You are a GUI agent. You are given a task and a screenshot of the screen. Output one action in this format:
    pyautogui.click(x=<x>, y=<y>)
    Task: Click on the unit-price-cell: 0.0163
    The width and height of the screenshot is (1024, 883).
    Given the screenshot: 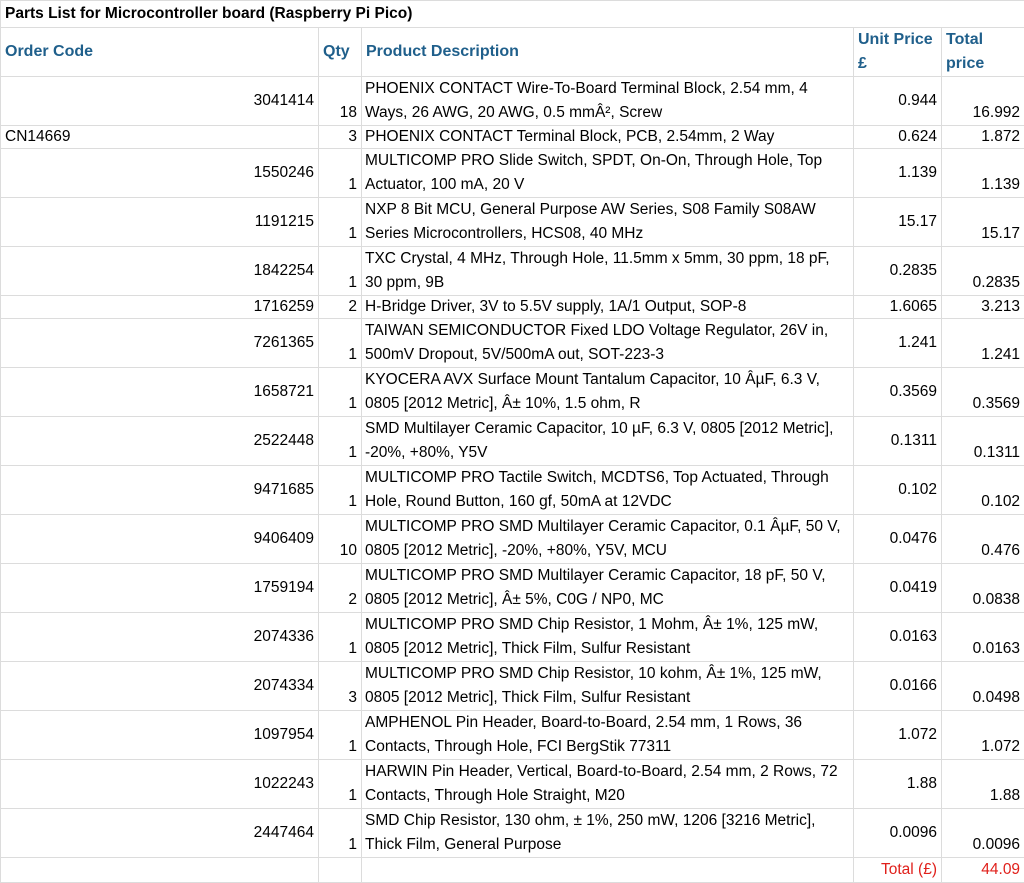 What is the action you would take?
    pyautogui.click(x=898, y=637)
    